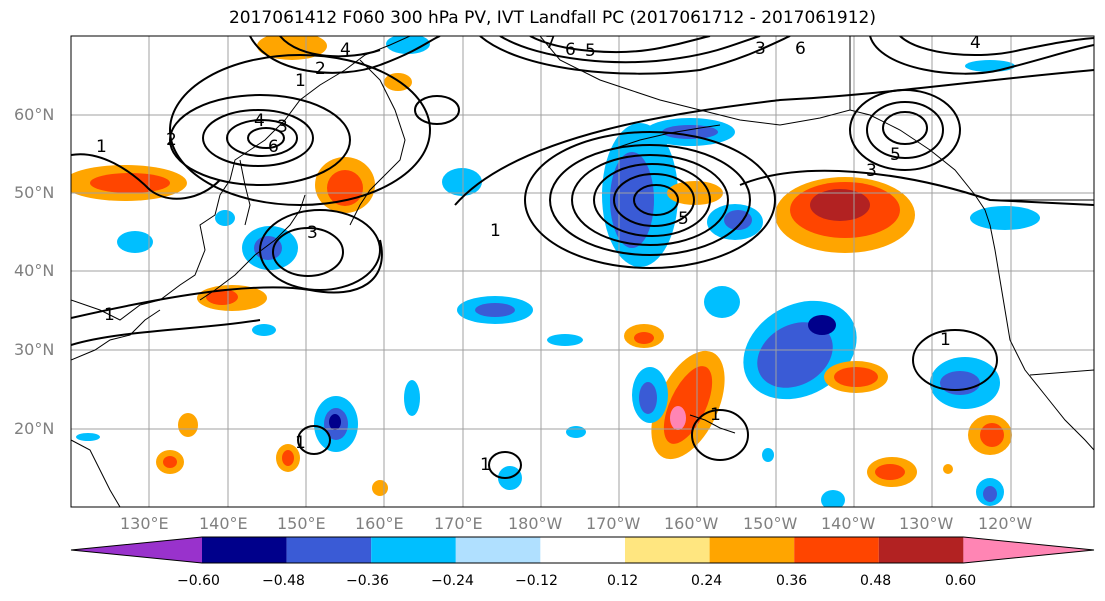 This screenshot has height=601, width=1105. Describe the element at coordinates (283, 581) in the screenshot. I see `colorbar-tick-label: −0.48` at that location.